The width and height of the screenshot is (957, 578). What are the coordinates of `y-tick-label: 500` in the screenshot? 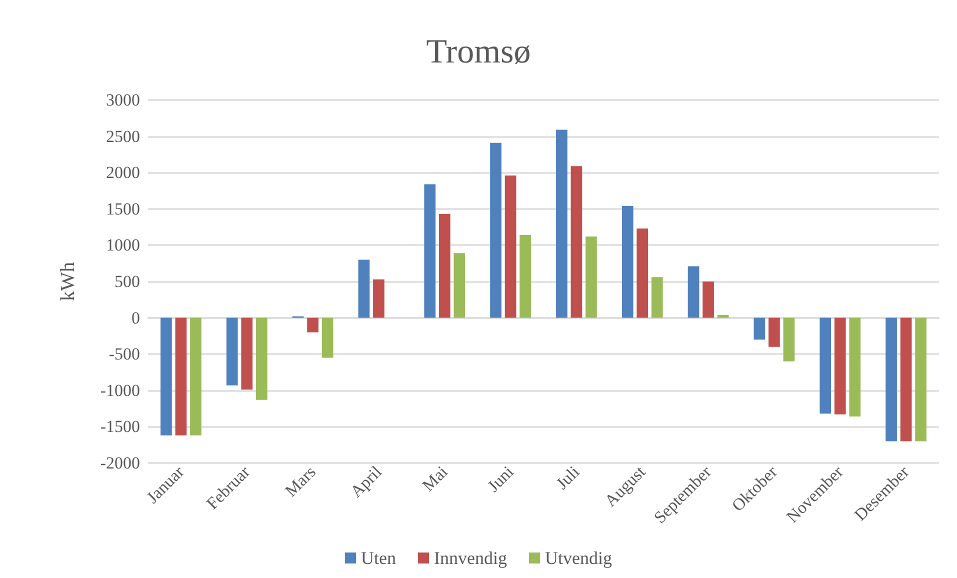 It's located at (127, 281).